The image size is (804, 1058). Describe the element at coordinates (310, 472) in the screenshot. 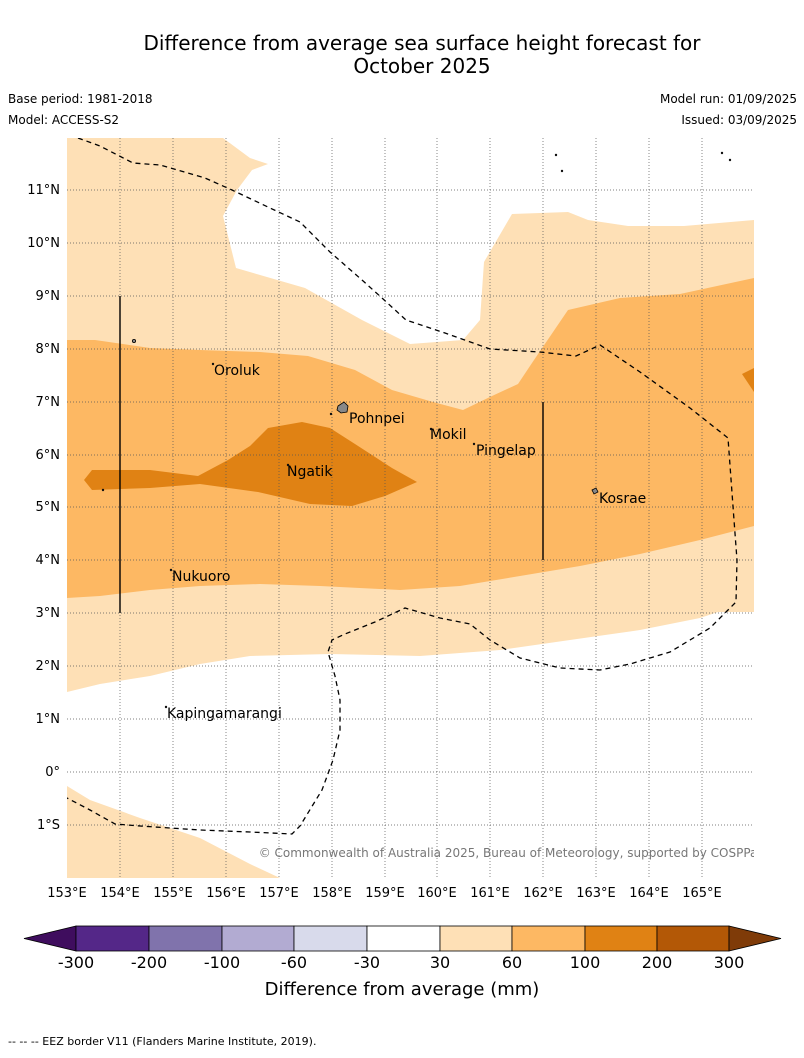

I see `place-label-ngatik: Ngatik` at that location.